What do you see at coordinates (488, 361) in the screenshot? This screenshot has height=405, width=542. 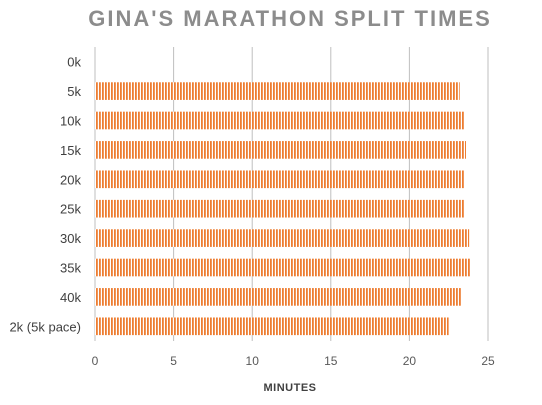 I see `x-tick-label: 25` at bounding box center [488, 361].